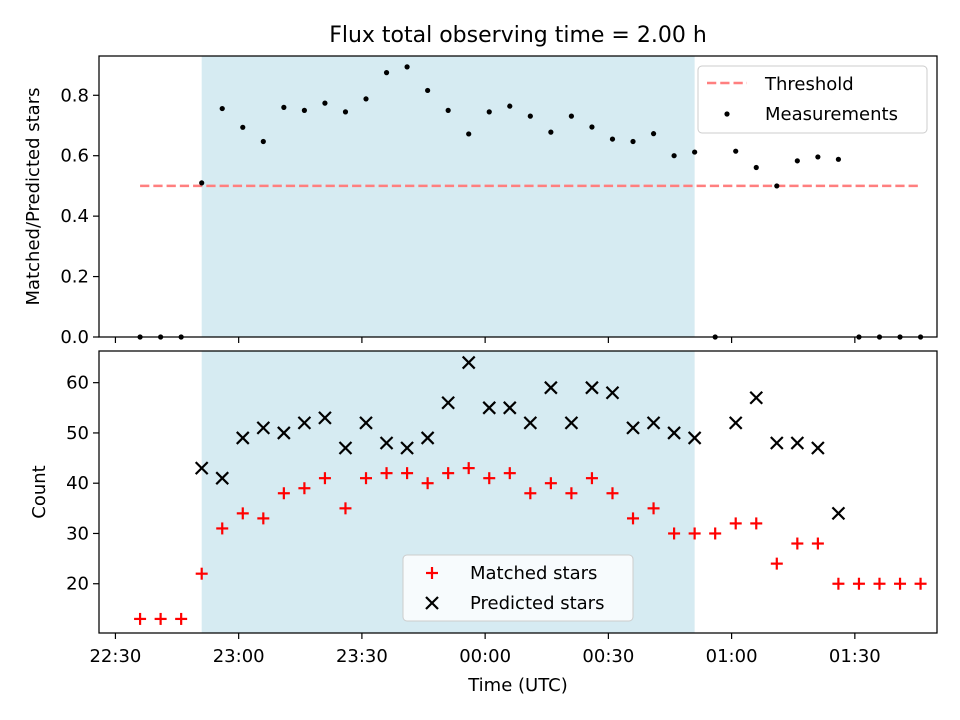 The image size is (960, 720). I want to click on legend-matched-swatch, so click(432, 573).